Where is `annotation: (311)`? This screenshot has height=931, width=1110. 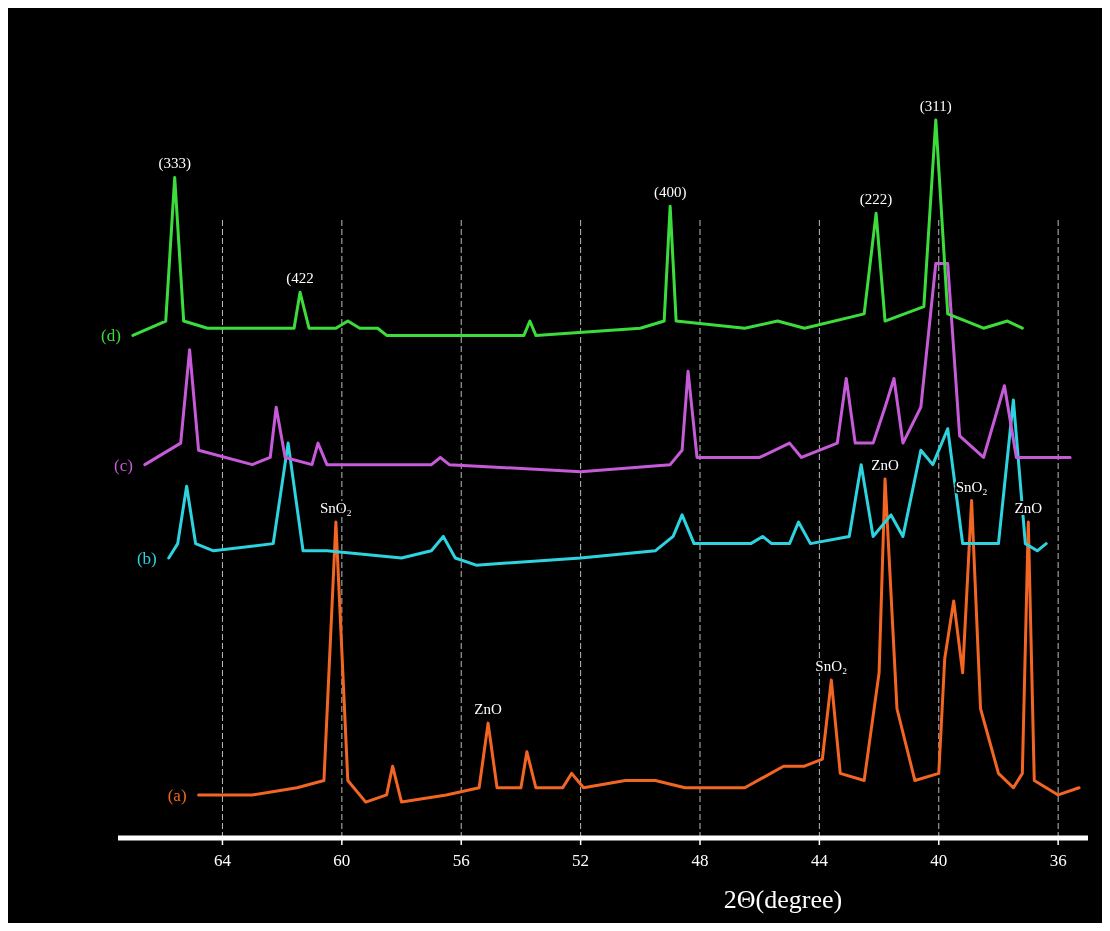 annotation: (311) is located at coordinates (935, 106).